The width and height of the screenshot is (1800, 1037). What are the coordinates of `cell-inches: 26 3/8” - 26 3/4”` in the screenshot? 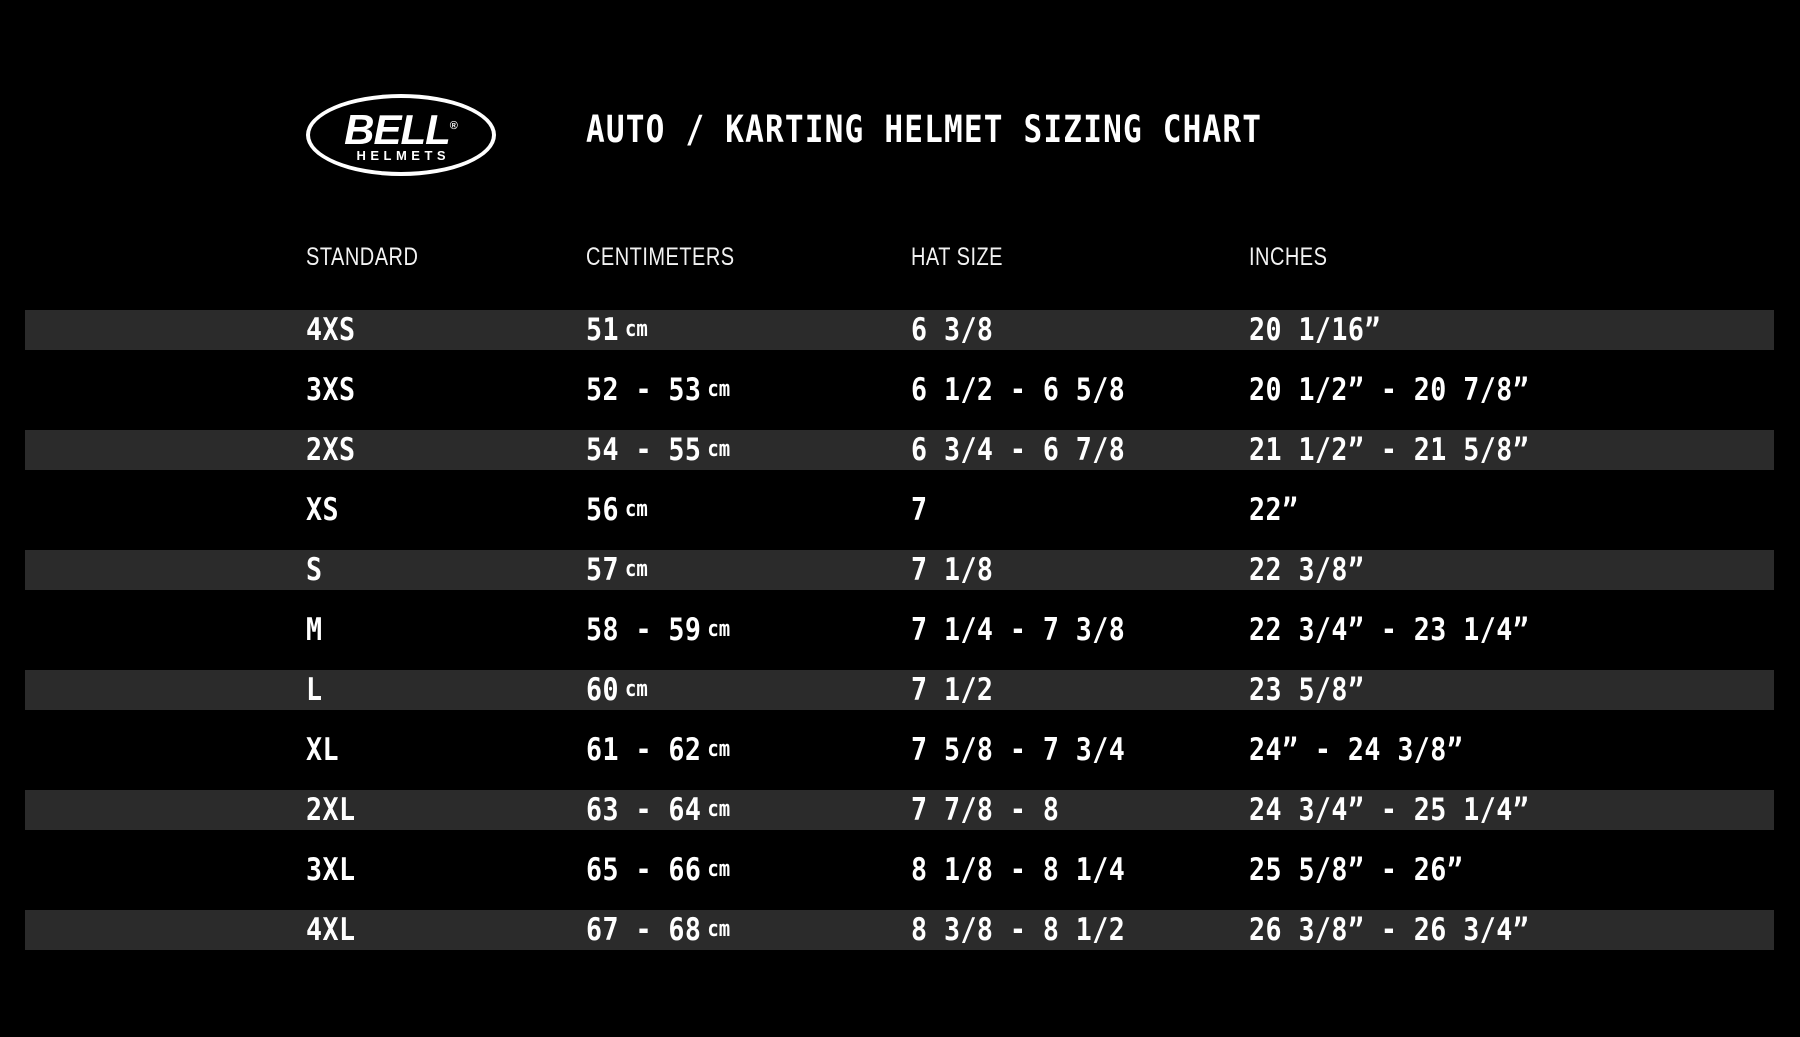 It's located at (1389, 930).